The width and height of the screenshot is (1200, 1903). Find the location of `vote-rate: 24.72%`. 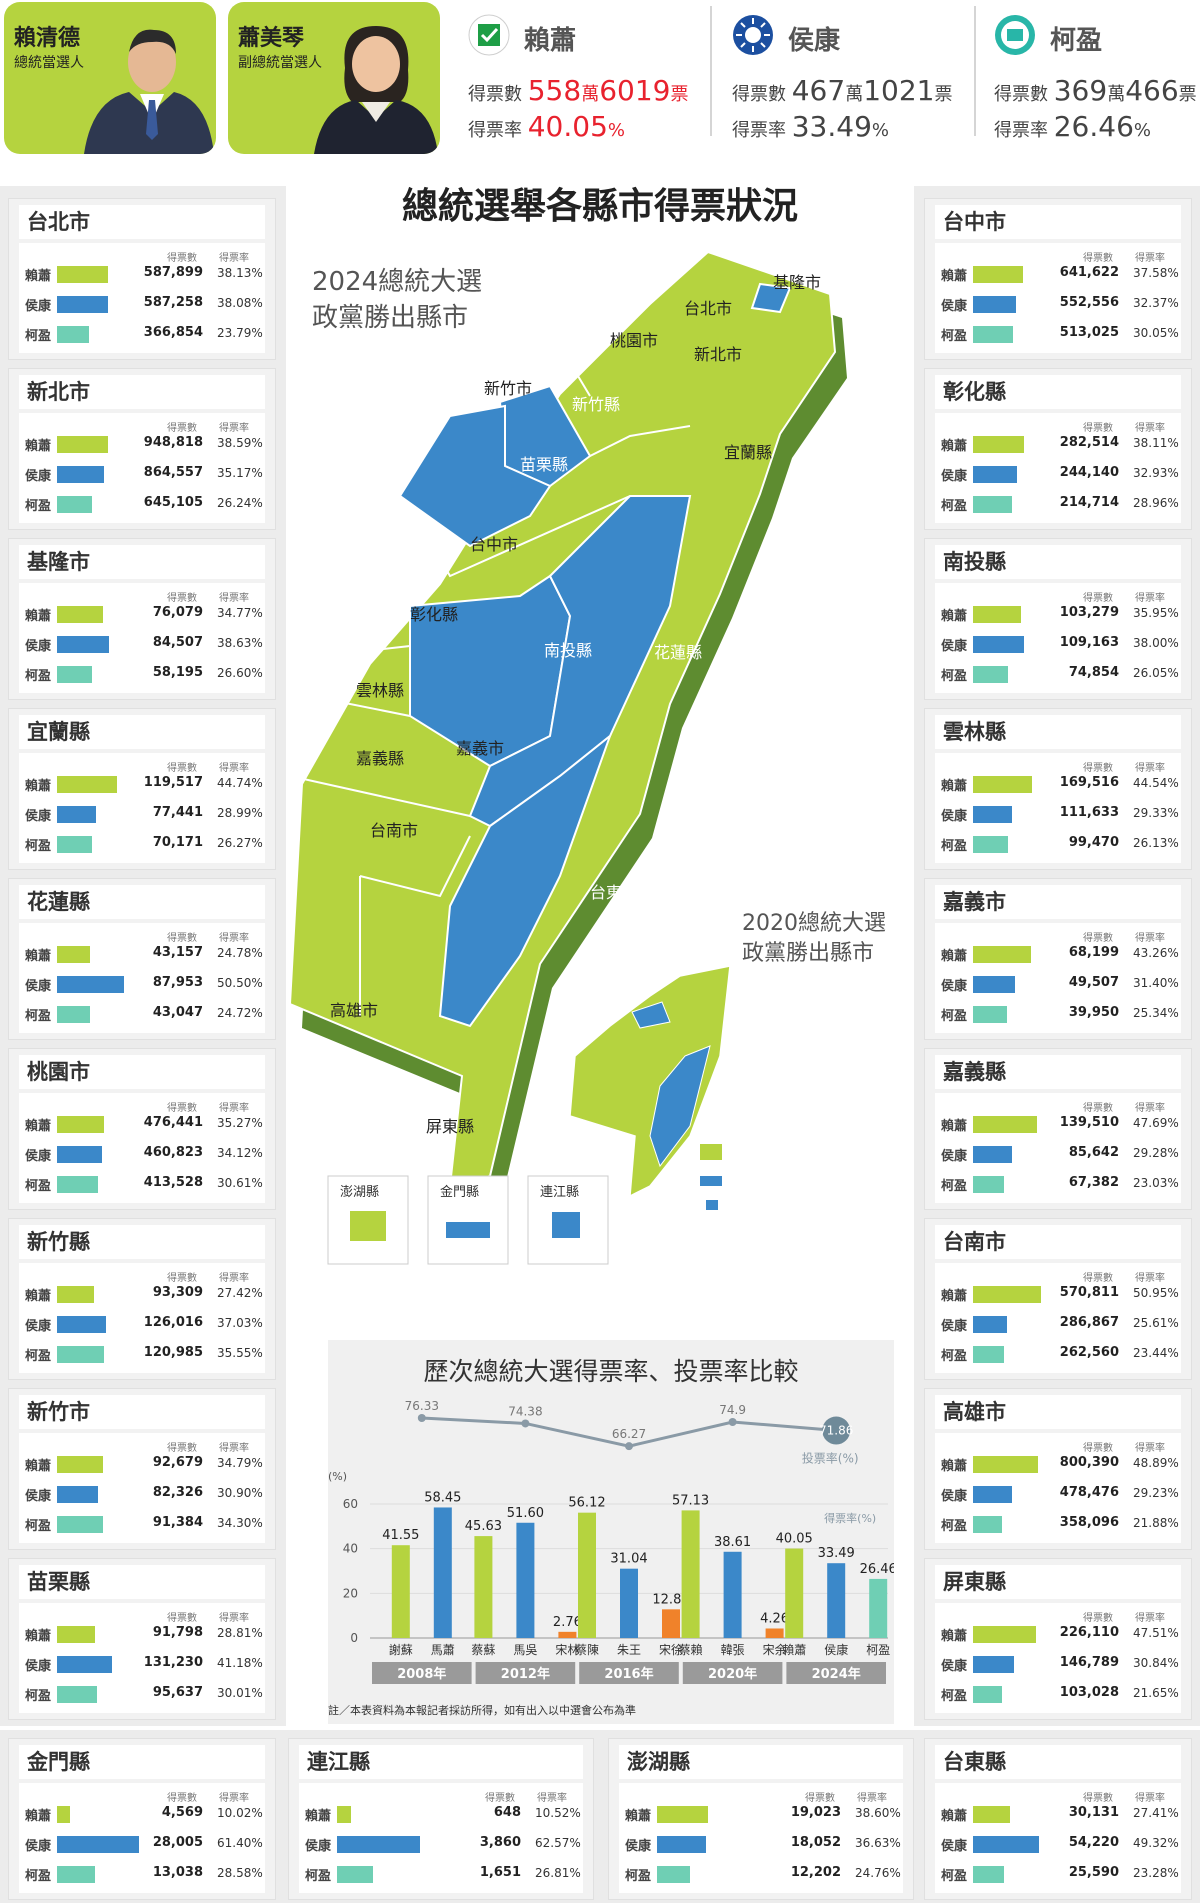

vote-rate: 24.72% is located at coordinates (240, 1013).